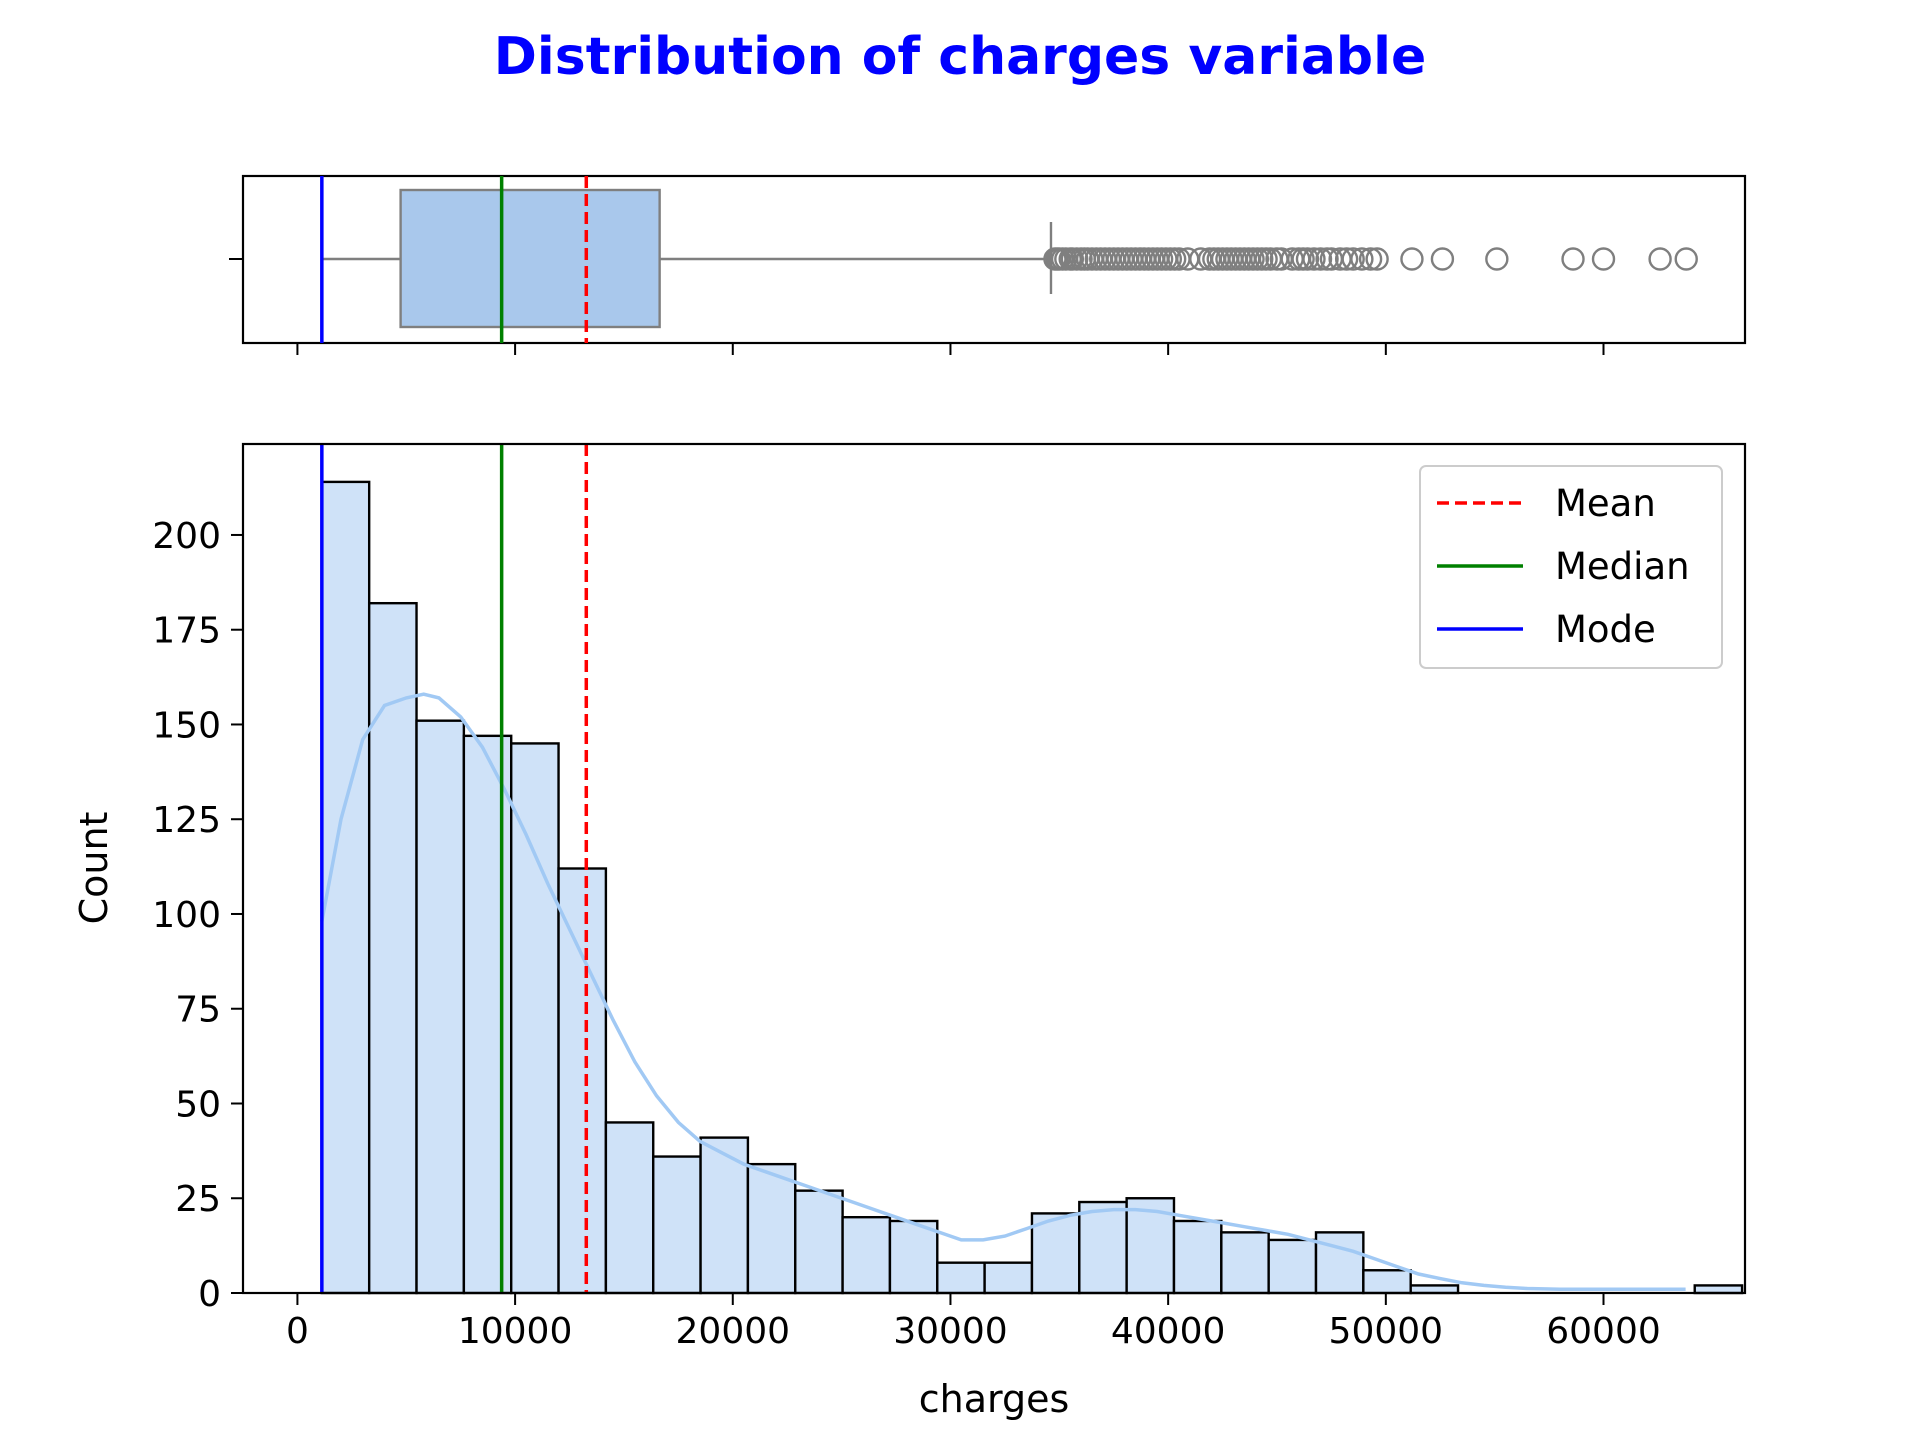 This screenshot has width=1920, height=1440. I want to click on boxplot-outliers, so click(1370, 259).